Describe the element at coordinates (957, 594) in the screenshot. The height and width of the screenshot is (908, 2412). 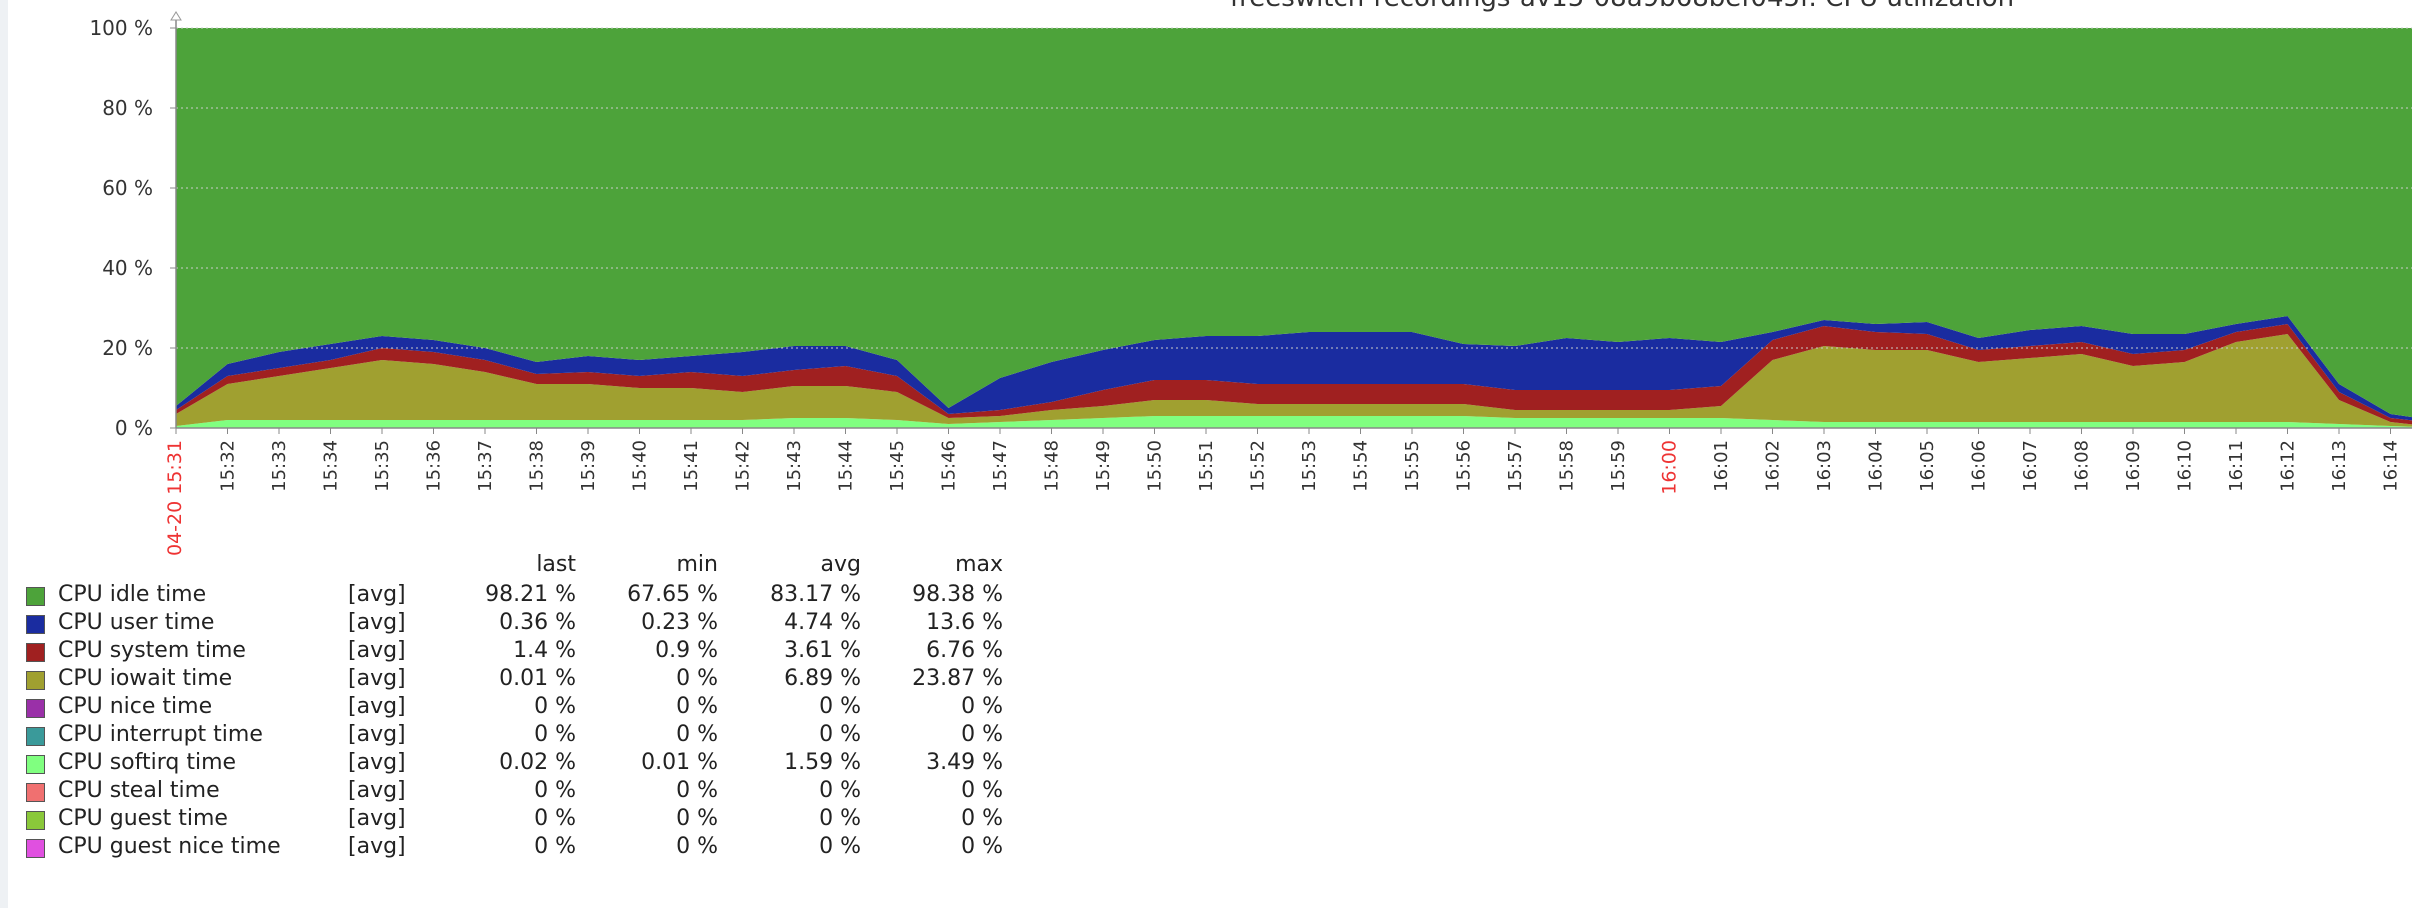
I see `legend-item-max: 98.38 %` at that location.